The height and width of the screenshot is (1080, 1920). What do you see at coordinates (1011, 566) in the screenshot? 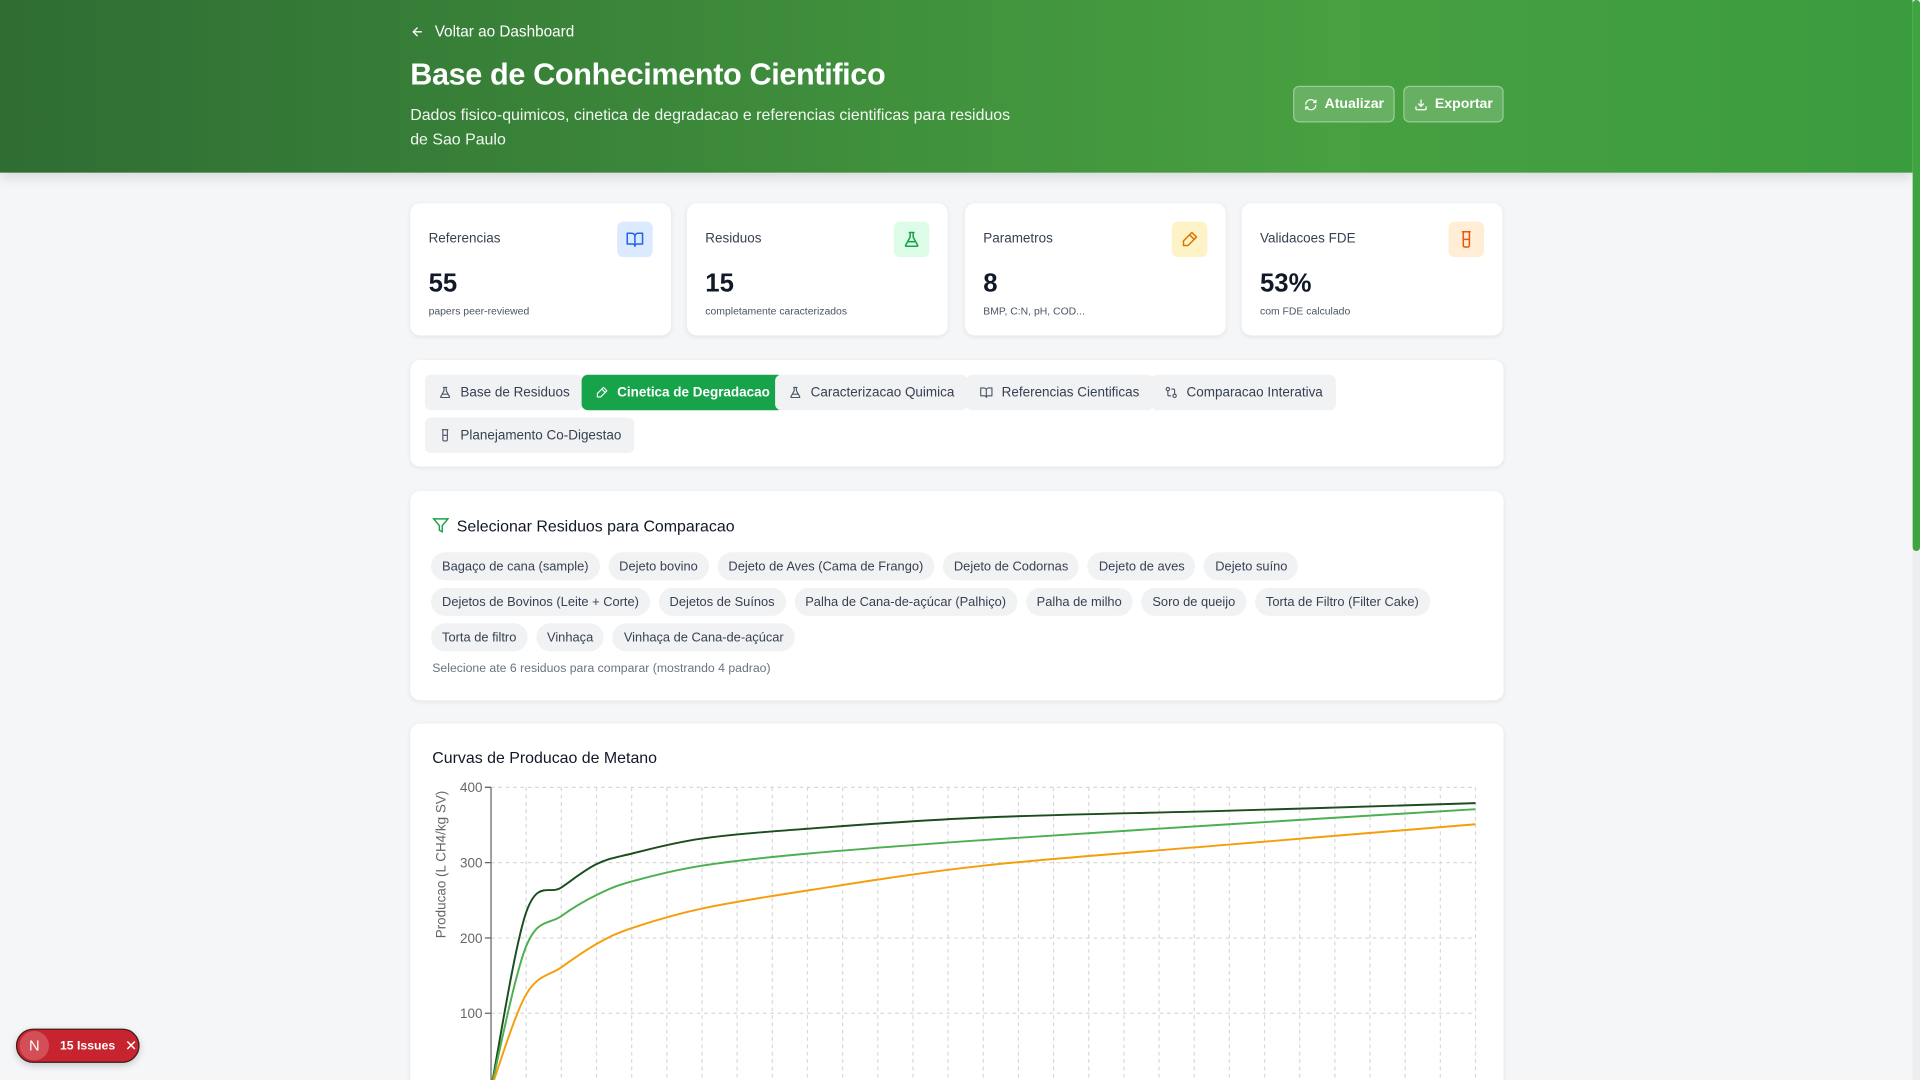
I see `residue-chip: Dejeto de Codornas` at bounding box center [1011, 566].